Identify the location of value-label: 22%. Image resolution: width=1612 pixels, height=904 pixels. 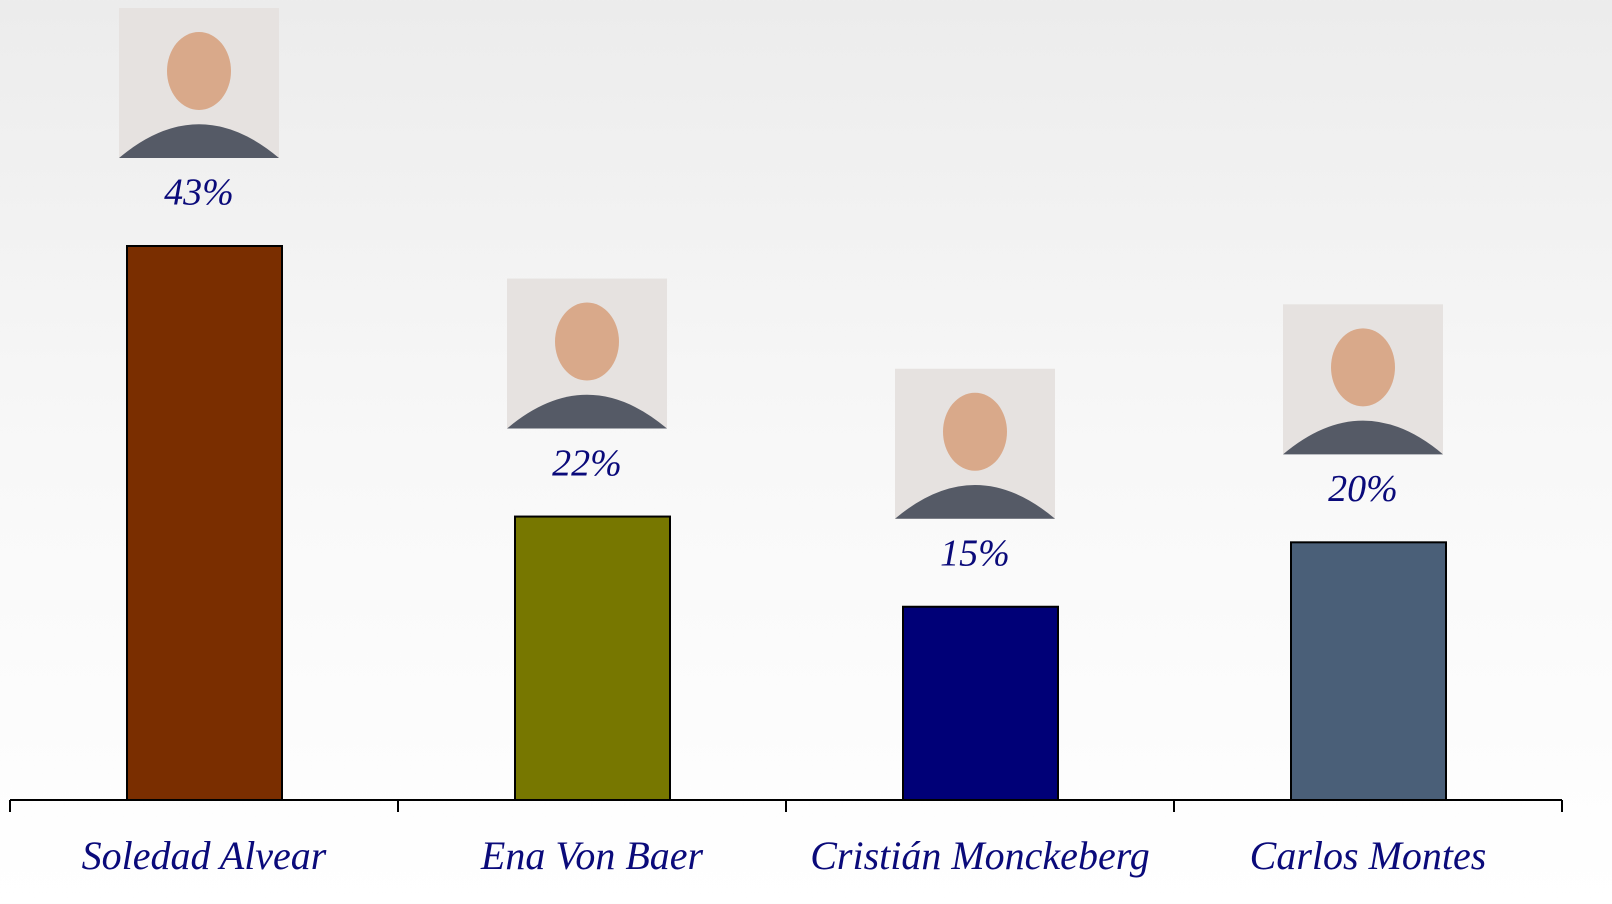
(587, 463).